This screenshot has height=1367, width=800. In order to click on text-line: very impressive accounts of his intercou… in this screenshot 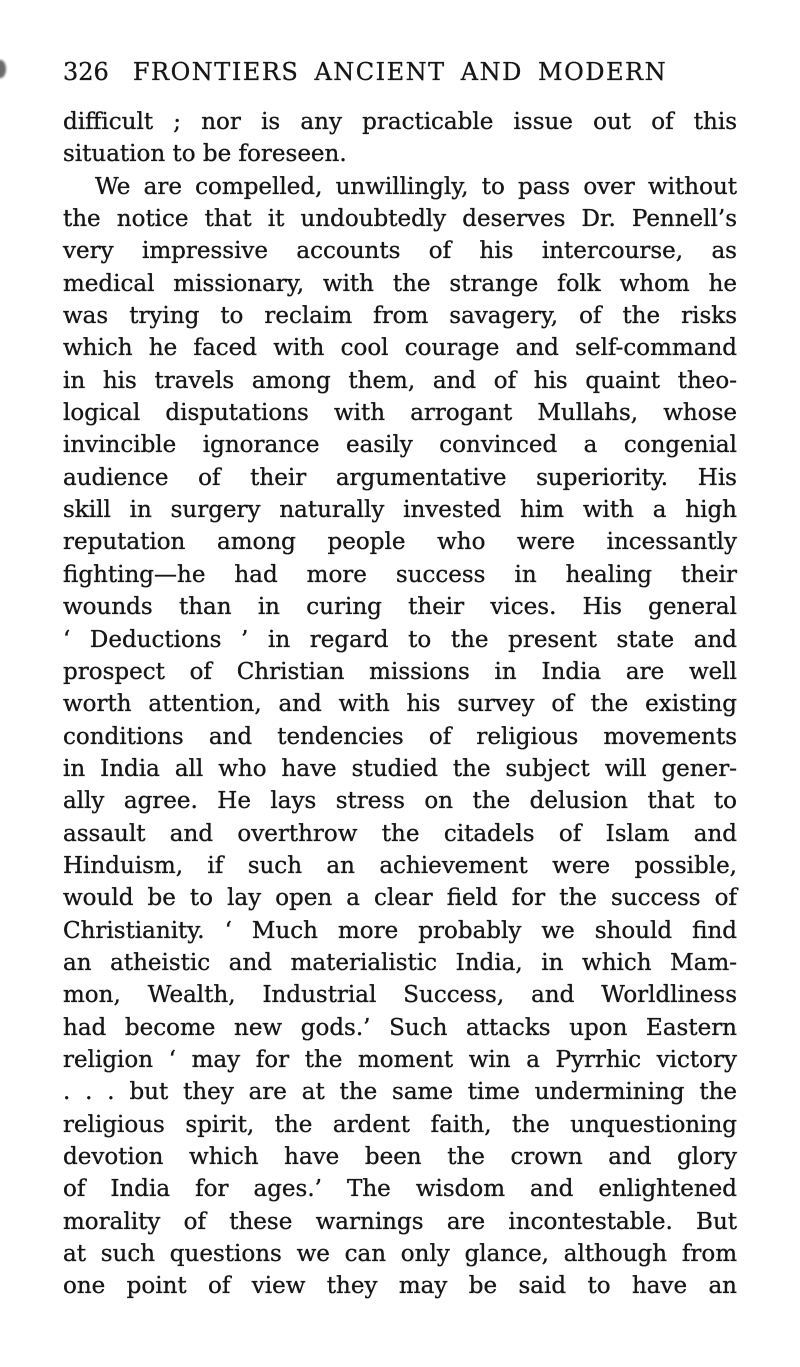, I will do `click(400, 251)`.